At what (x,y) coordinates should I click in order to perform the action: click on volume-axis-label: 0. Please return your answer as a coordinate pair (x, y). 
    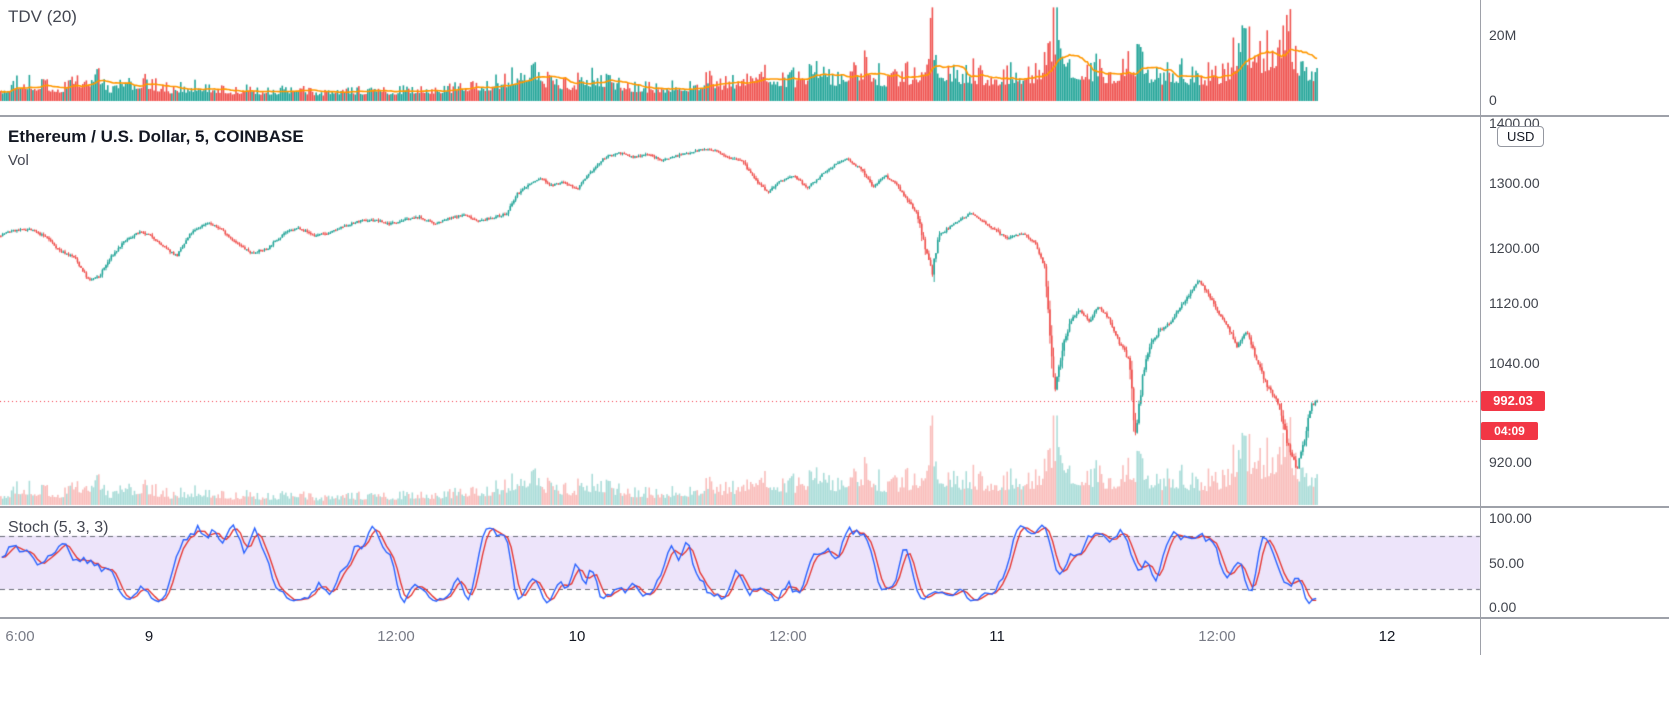
    Looking at the image, I should click on (1493, 100).